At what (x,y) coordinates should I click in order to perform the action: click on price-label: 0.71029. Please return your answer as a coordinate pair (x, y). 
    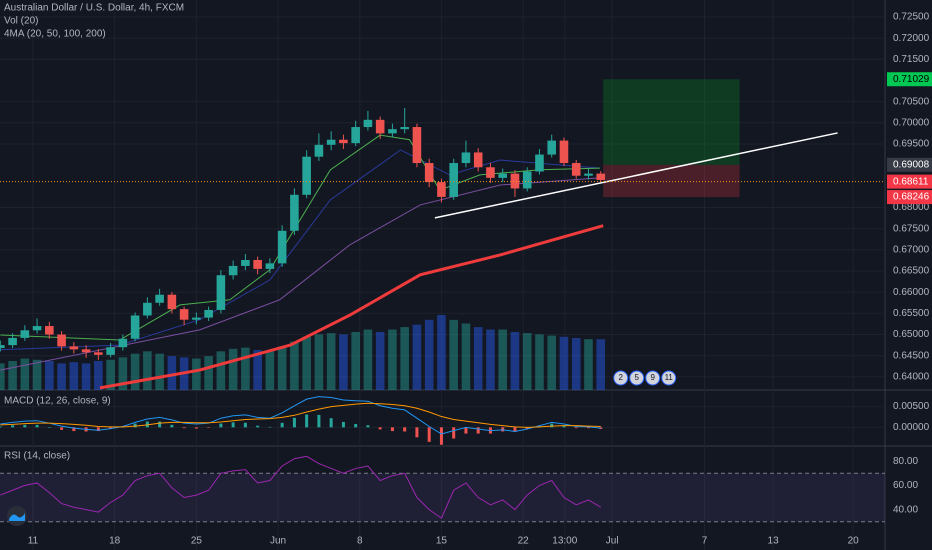
    Looking at the image, I should click on (911, 79).